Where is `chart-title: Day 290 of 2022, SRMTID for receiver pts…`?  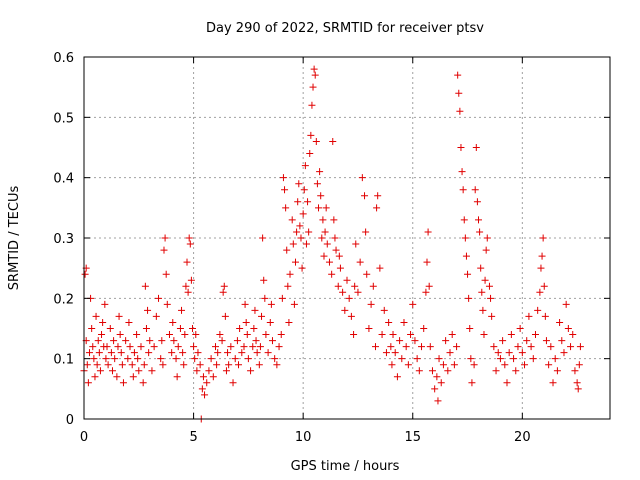 chart-title: Day 290 of 2022, SRMTID for receiver pts… is located at coordinates (345, 28).